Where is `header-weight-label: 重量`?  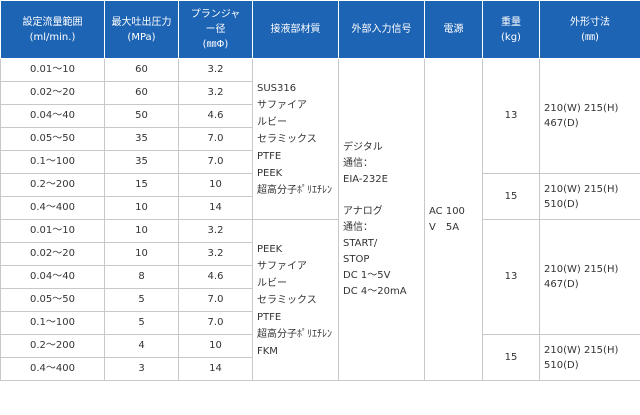 header-weight-label: 重量 is located at coordinates (511, 22).